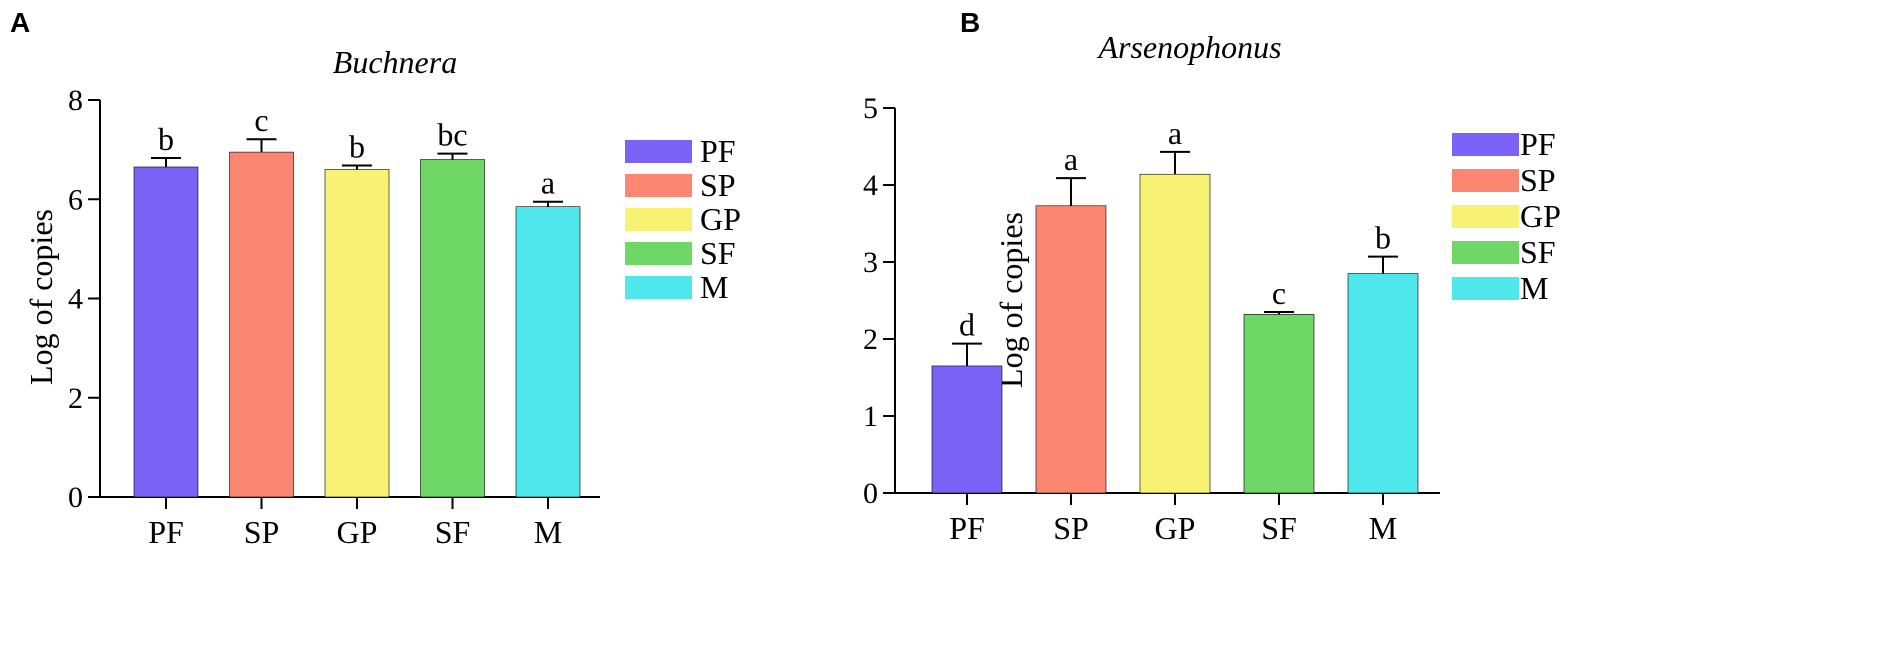 The width and height of the screenshot is (1904, 667). I want to click on legend-label-b: PF, so click(1538, 144).